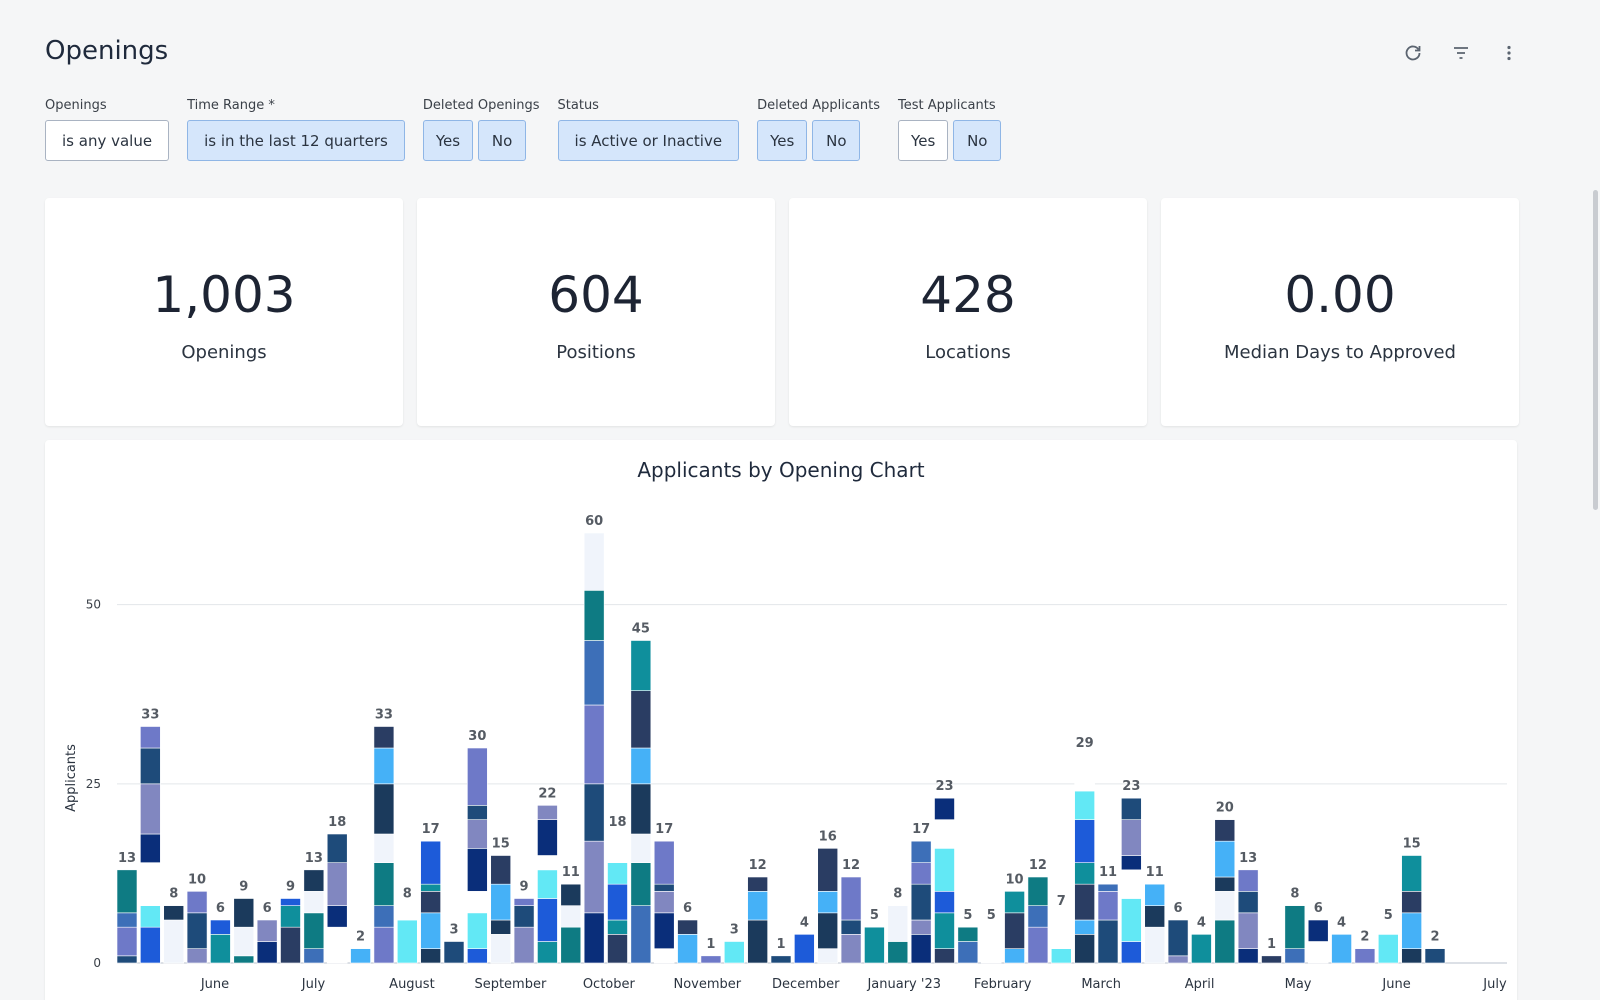 Image resolution: width=1600 pixels, height=1000 pixels. I want to click on bar-value-label: 5, so click(1388, 915).